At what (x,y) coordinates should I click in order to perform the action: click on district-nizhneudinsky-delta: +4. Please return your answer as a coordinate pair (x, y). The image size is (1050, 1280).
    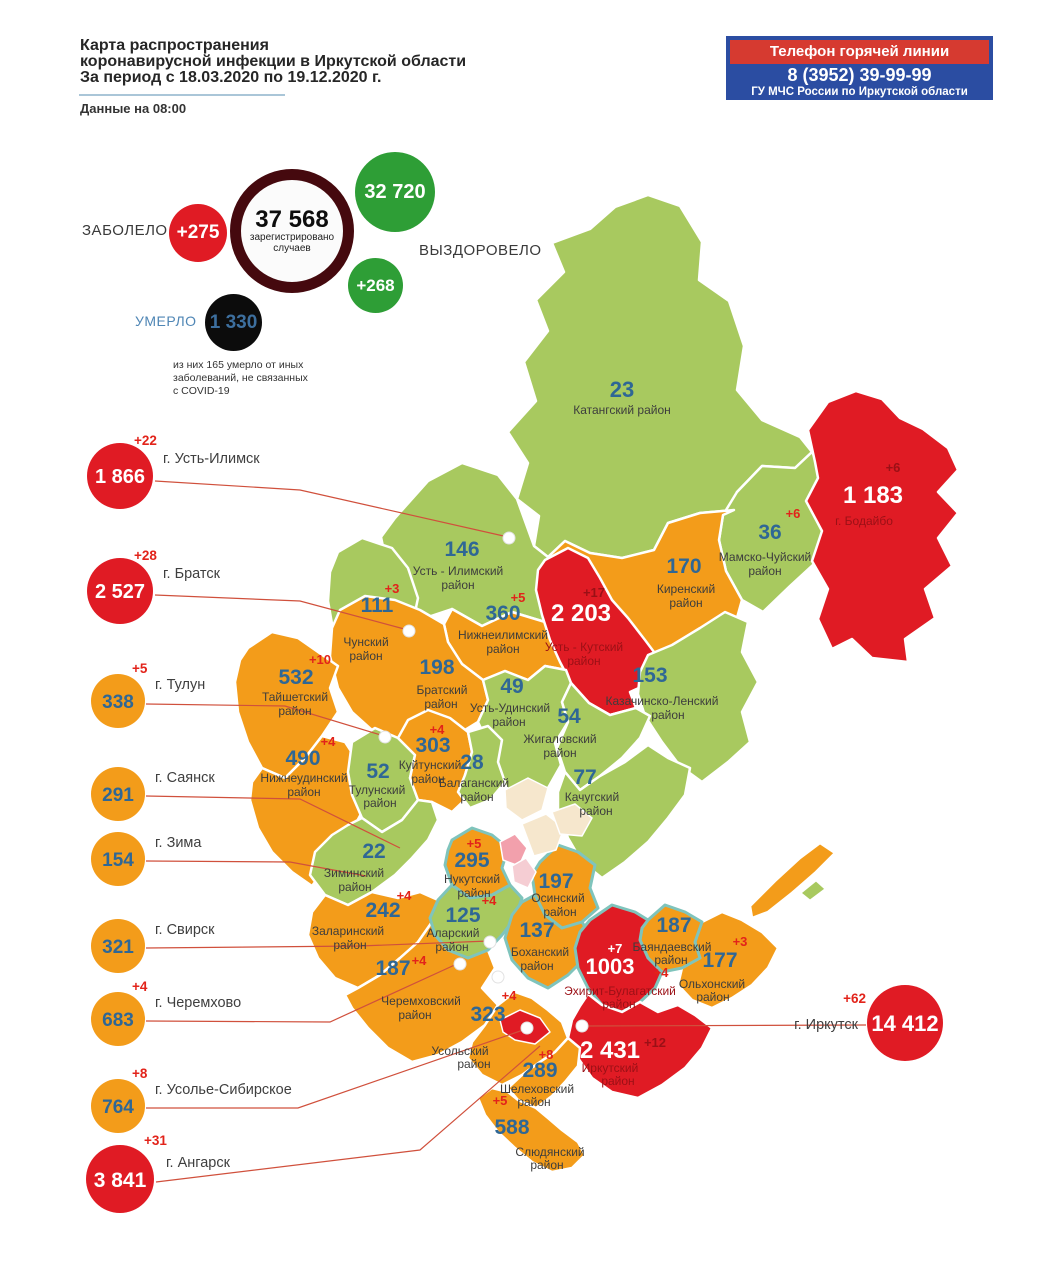
    Looking at the image, I should click on (329, 741).